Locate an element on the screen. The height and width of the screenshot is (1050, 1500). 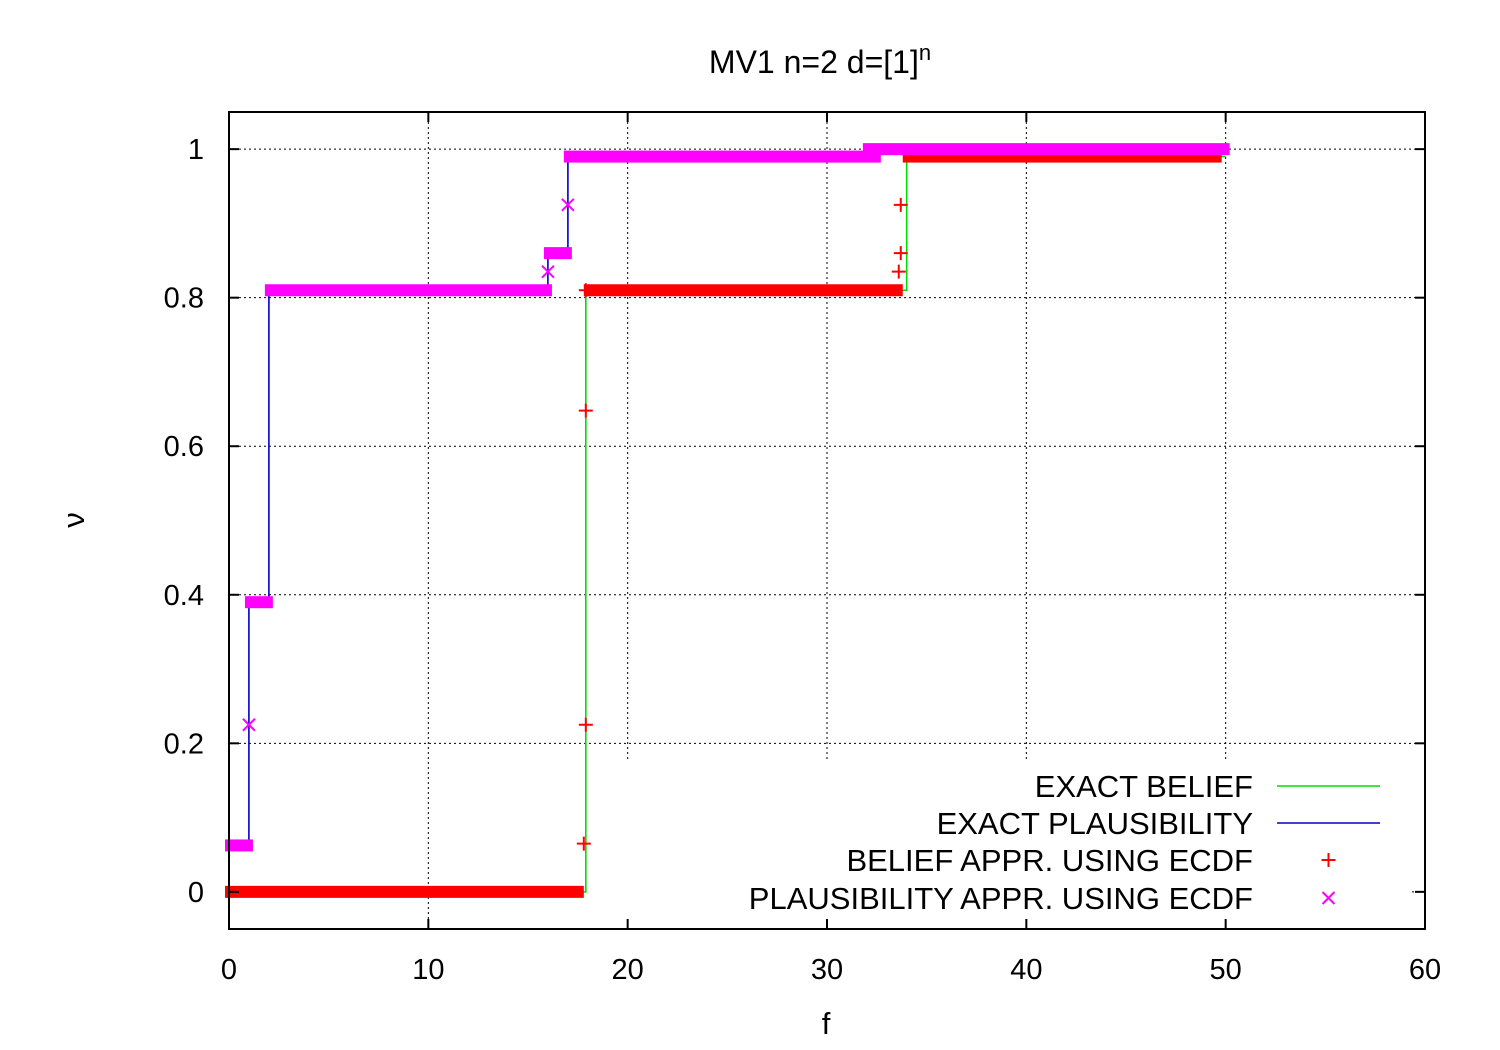
y-tick-label: 0.8 is located at coordinates (184, 299).